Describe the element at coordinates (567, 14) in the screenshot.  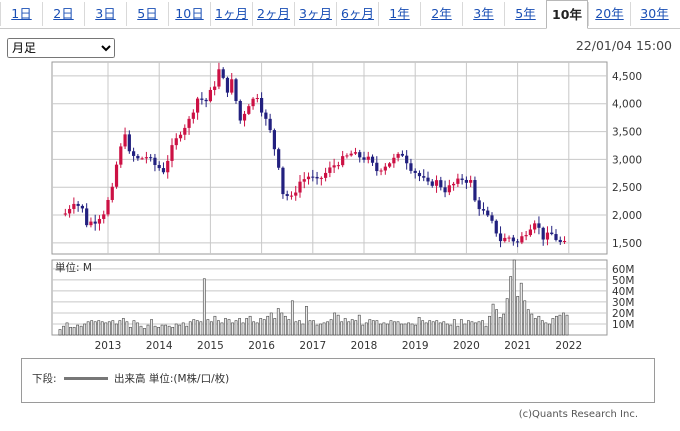
I see `period-tab: 10年` at that location.